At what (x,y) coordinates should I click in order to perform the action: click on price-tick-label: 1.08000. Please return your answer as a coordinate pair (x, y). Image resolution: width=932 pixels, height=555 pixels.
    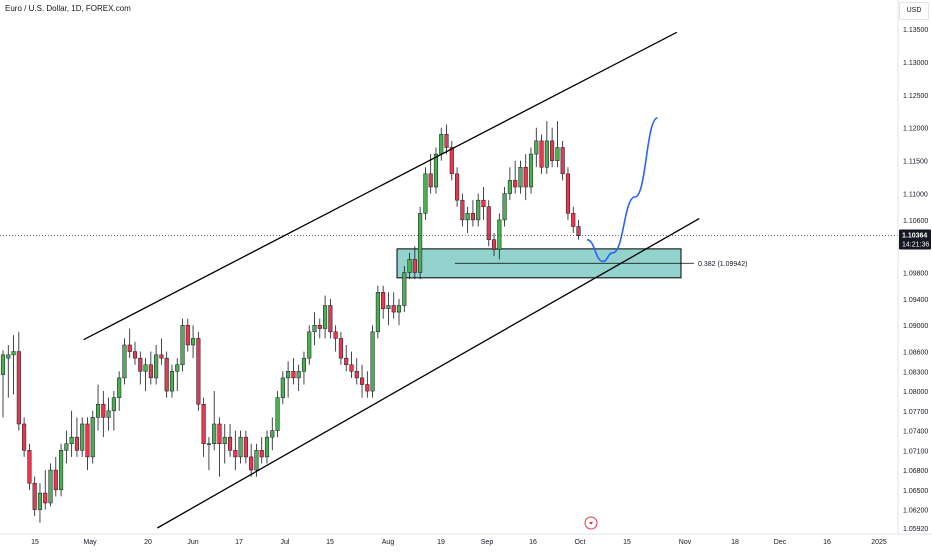
    Looking at the image, I should click on (915, 392).